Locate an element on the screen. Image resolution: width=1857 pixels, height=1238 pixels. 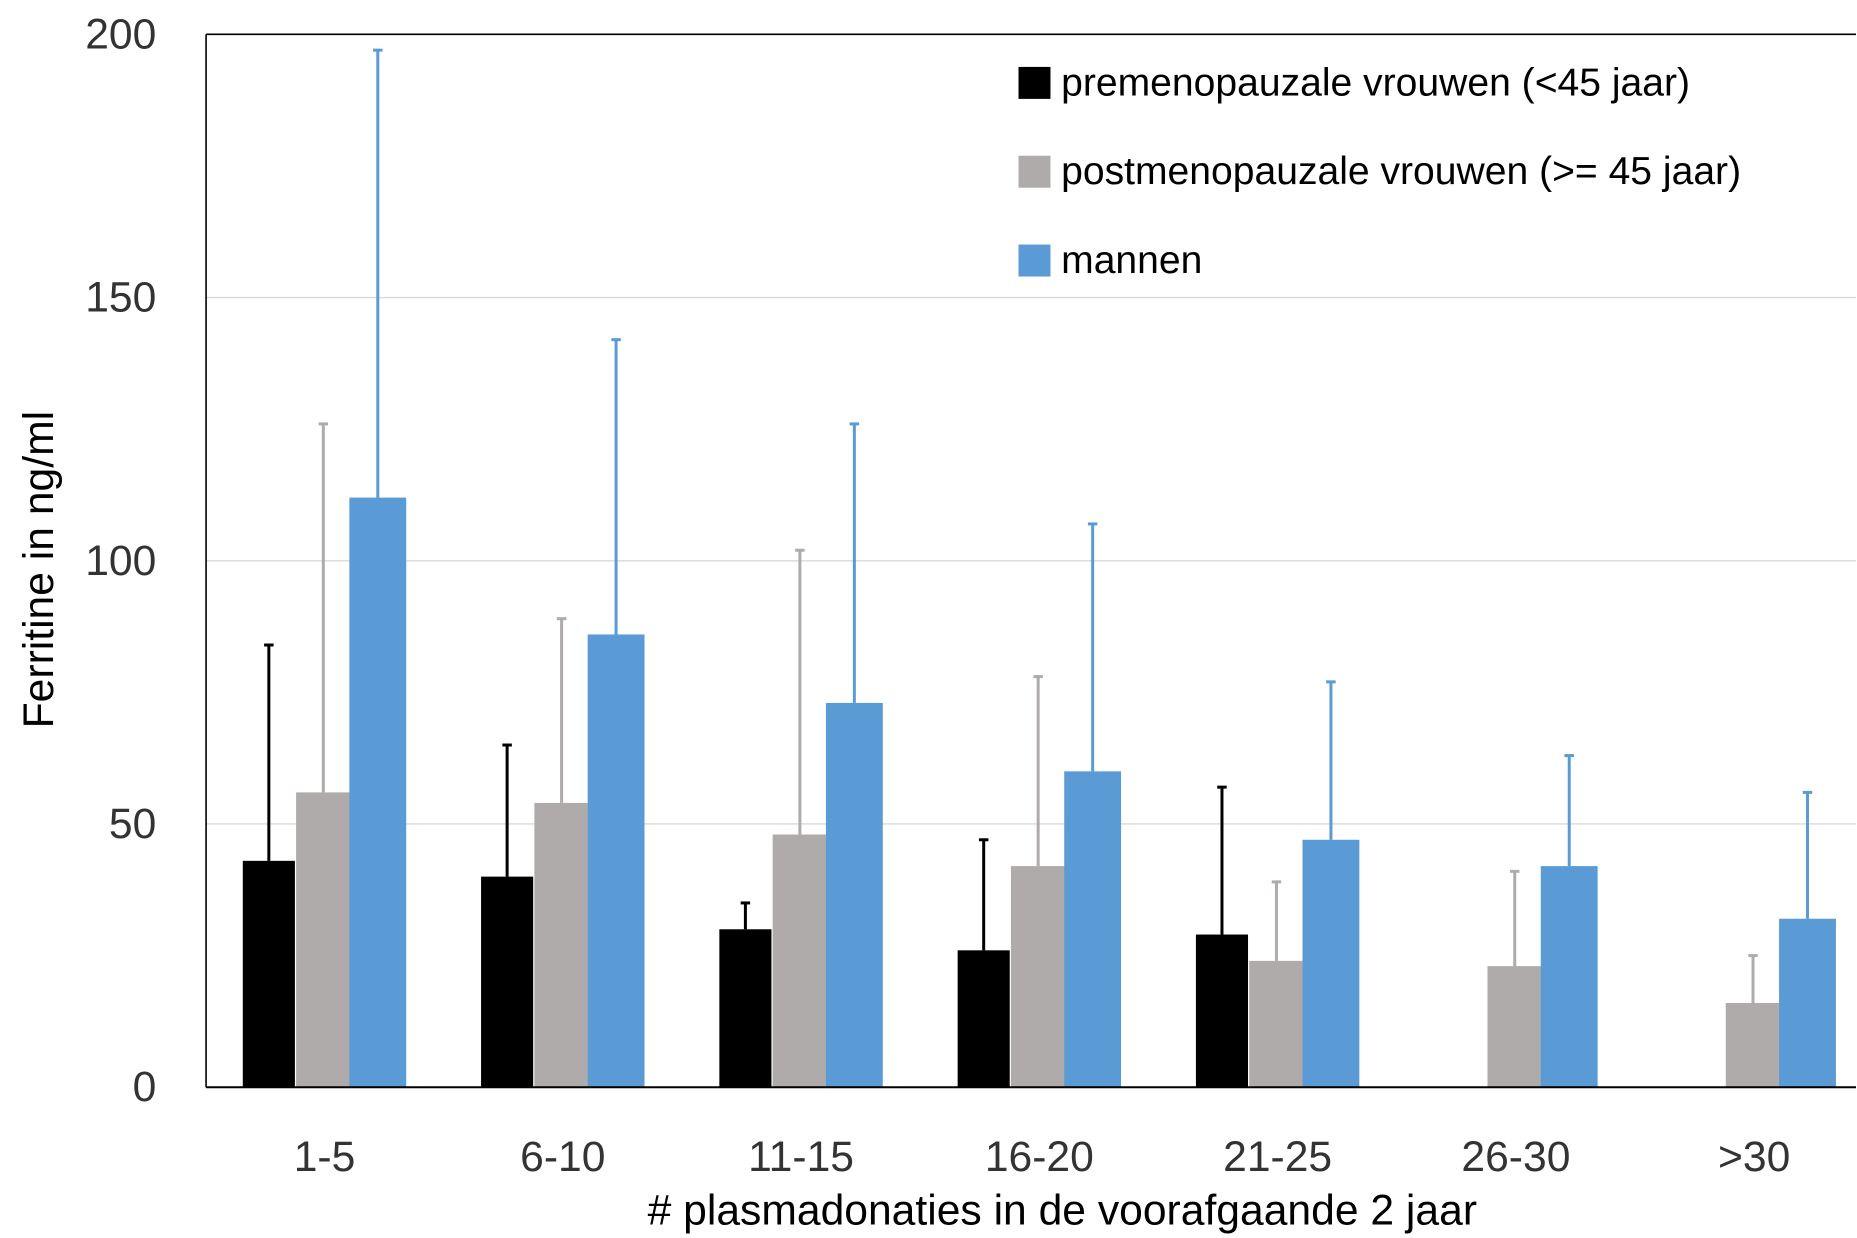
y-tick-label-100: 100 is located at coordinates (120, 561).